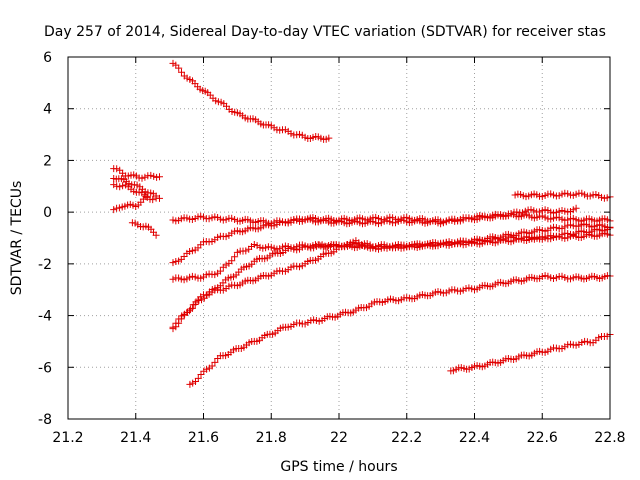  Describe the element at coordinates (271, 438) in the screenshot. I see `x-tick-label: 21.8` at that location.